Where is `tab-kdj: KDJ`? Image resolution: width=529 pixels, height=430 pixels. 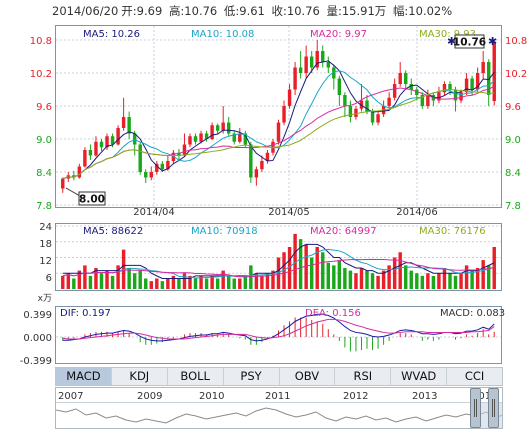 tab-kdj: KDJ is located at coordinates (140, 376).